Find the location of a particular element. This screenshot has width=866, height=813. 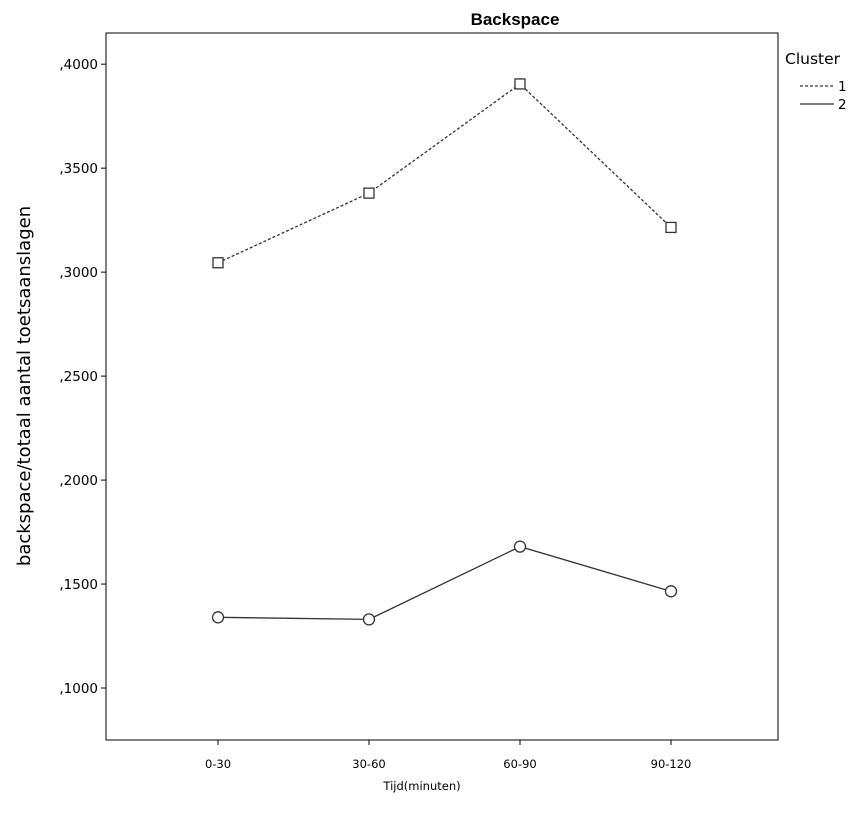

series-2-line is located at coordinates (444, 583).